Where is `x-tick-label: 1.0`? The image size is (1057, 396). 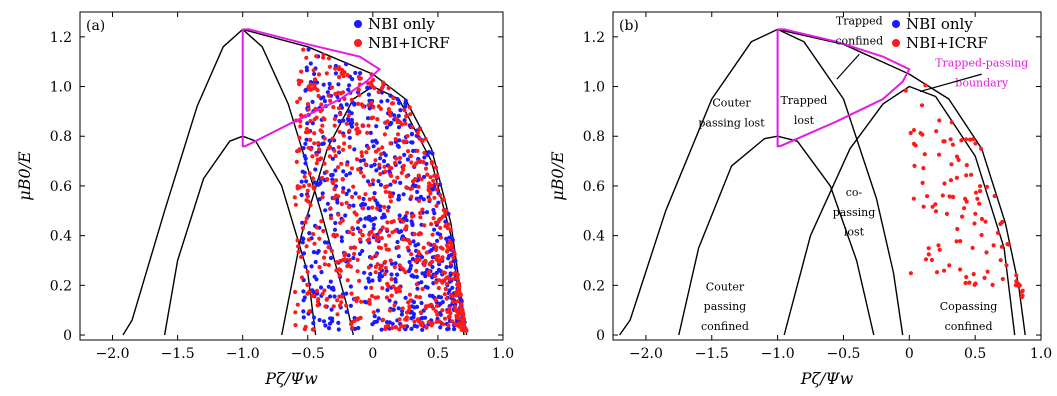 x-tick-label: 1.0 is located at coordinates (1041, 354).